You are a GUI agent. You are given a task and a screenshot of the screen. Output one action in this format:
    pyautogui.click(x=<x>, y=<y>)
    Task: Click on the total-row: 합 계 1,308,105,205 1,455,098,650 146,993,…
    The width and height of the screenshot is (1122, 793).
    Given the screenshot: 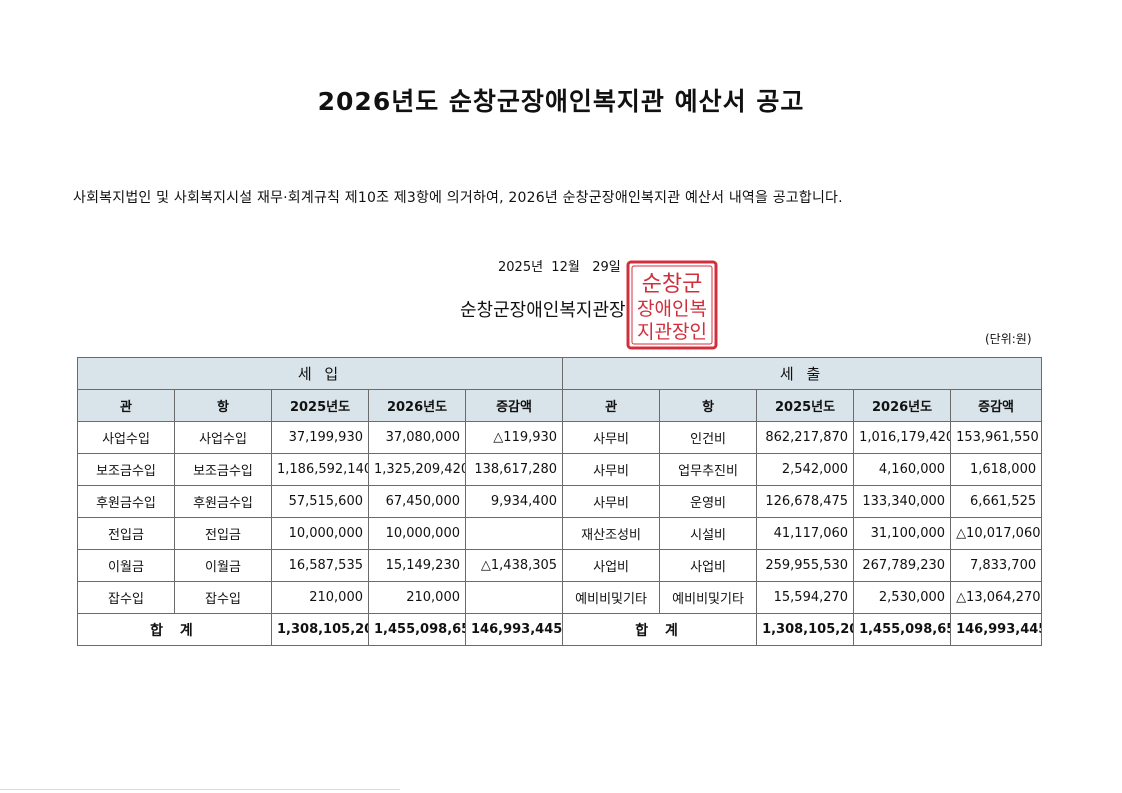 What is the action you would take?
    pyautogui.click(x=560, y=629)
    